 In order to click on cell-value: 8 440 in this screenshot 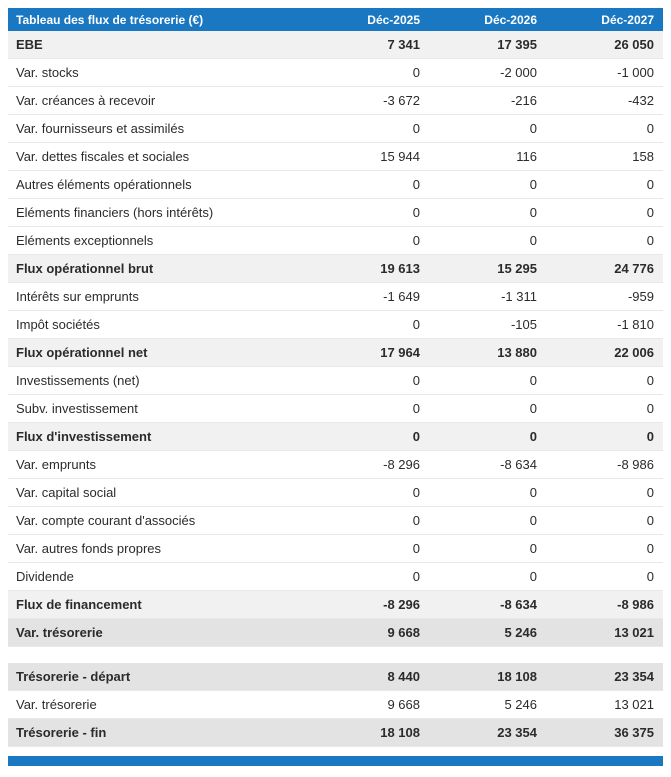, I will do `click(403, 676)`.